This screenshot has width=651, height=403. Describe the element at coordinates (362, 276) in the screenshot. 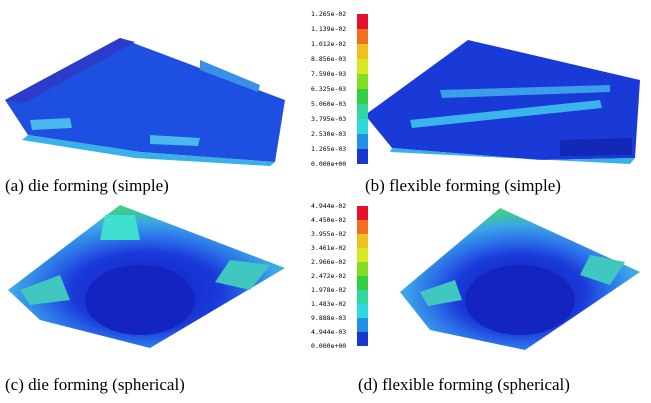

I see `colorbar-bottom` at that location.